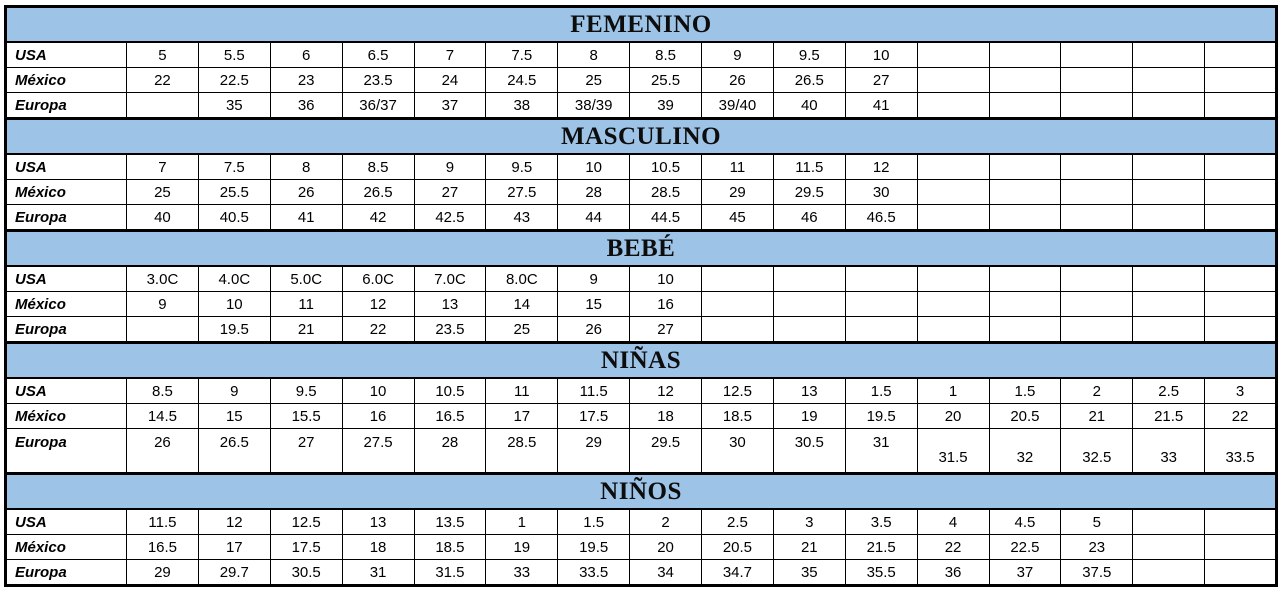  I want to click on size-value-cell: 7, so click(162, 166).